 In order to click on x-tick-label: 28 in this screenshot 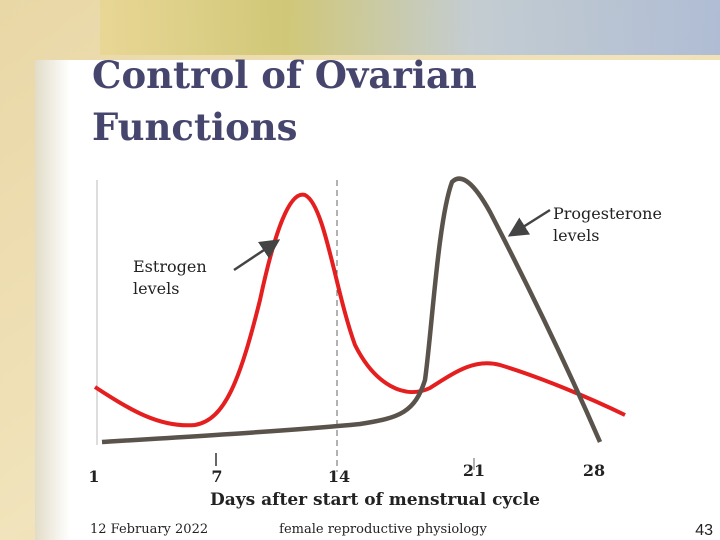, I will do `click(594, 470)`.